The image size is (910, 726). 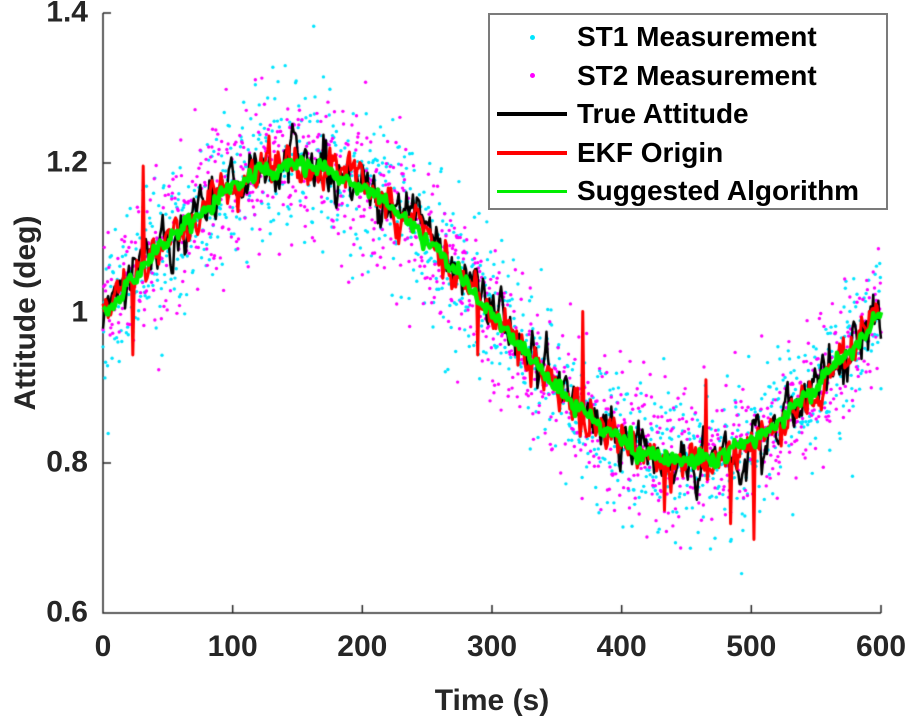 I want to click on legend-label: EKF Origin, so click(x=650, y=152).